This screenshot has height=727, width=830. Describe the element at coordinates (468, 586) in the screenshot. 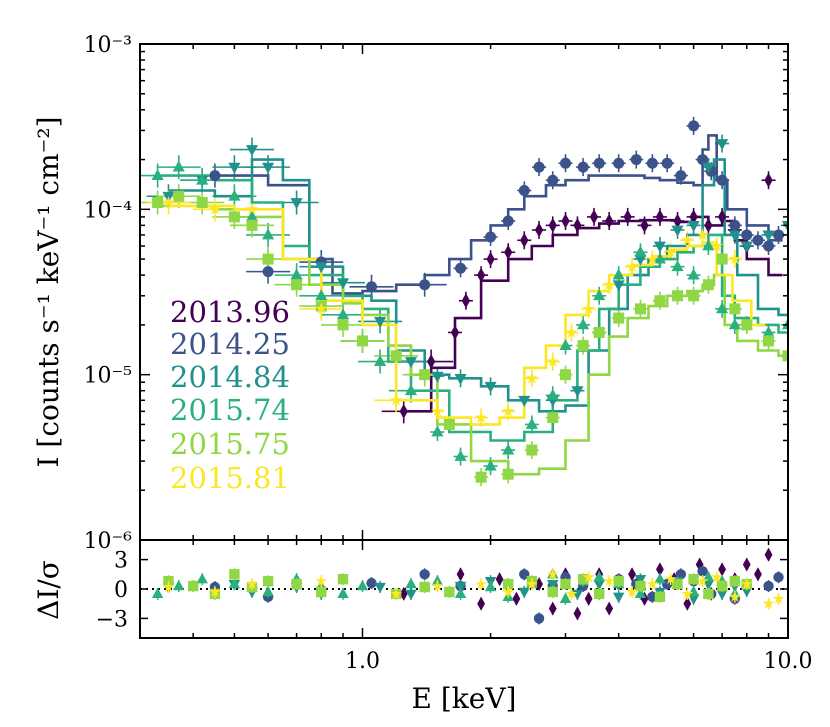

I see `residual-data-points` at that location.